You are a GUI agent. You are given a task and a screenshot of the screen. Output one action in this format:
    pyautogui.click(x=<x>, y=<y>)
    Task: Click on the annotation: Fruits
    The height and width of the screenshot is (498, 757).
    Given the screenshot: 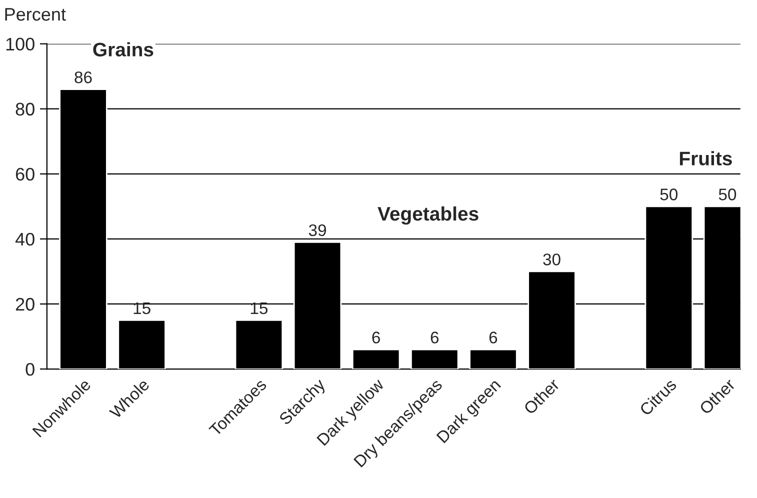 What is the action you would take?
    pyautogui.click(x=706, y=158)
    